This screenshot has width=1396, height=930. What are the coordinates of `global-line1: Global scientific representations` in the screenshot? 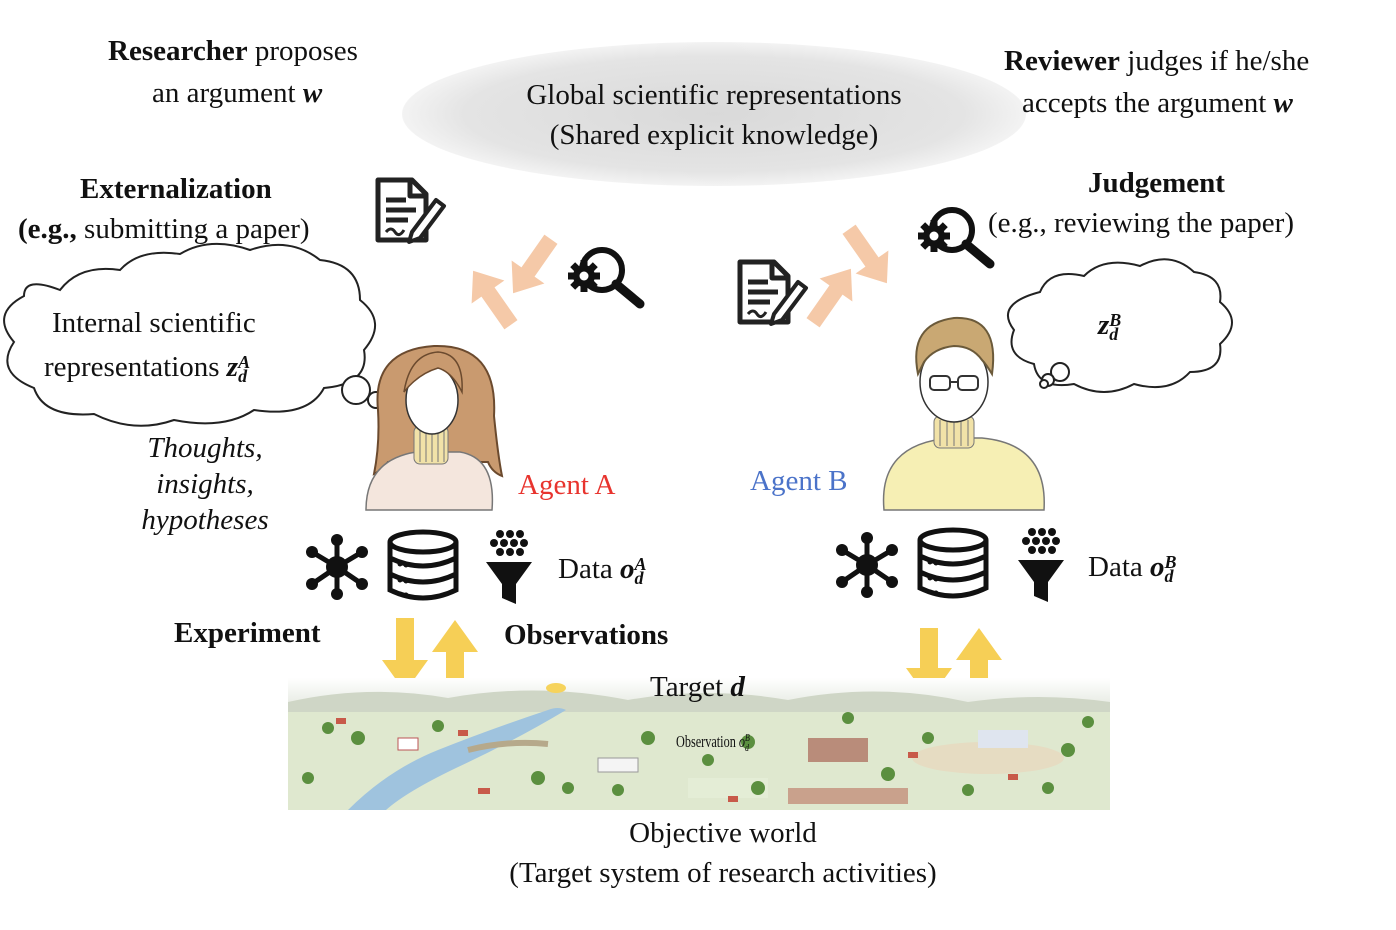 It's located at (714, 95).